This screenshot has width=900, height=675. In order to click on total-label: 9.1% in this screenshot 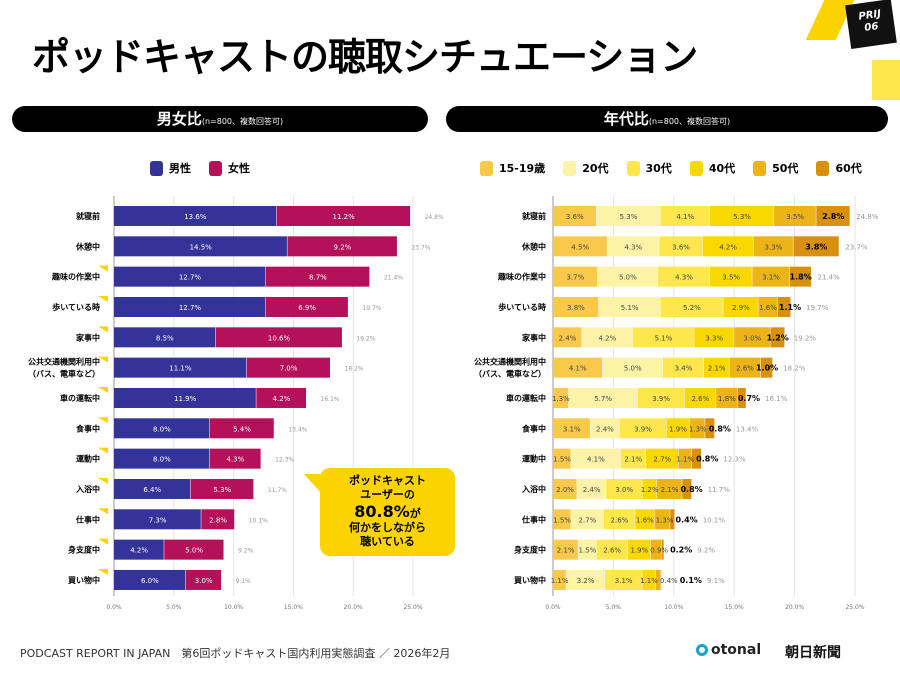, I will do `click(244, 581)`.